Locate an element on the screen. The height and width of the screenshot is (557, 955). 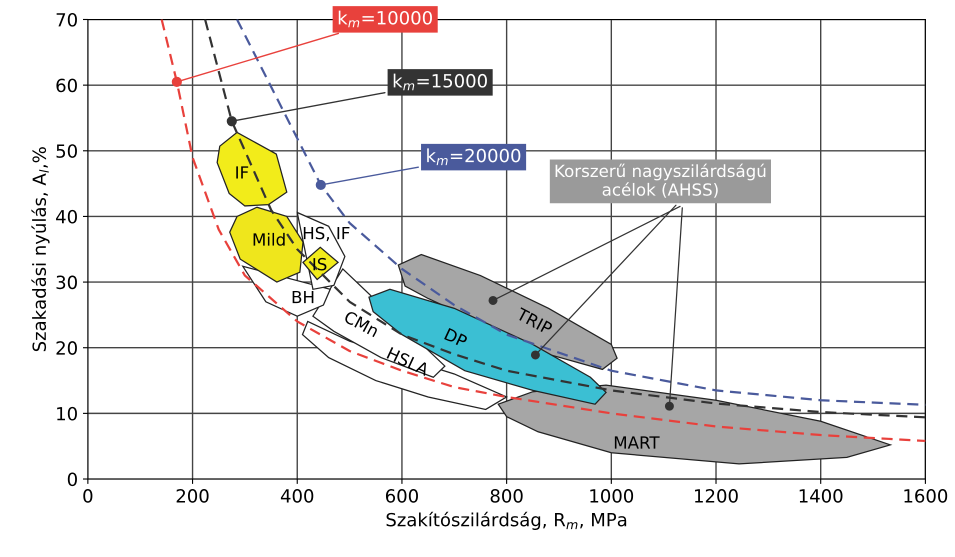
x-tick-label: 0 is located at coordinates (87, 496).